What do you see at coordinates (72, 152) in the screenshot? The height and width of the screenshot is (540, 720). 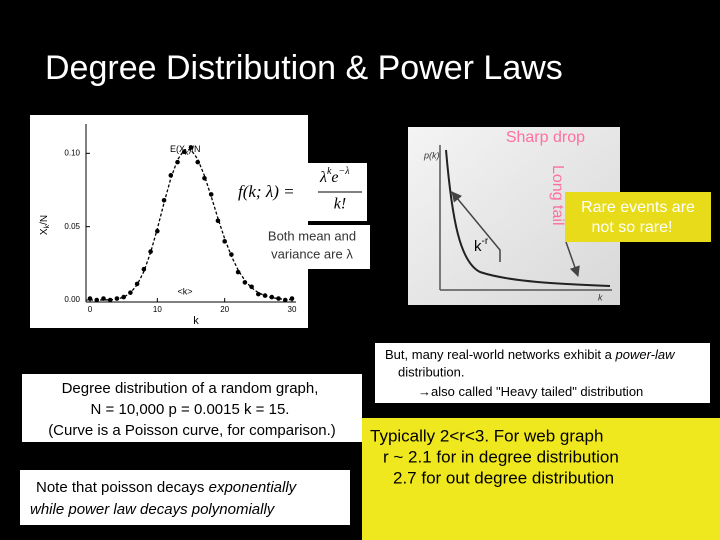 I see `y-tick-label: 0.10` at bounding box center [72, 152].